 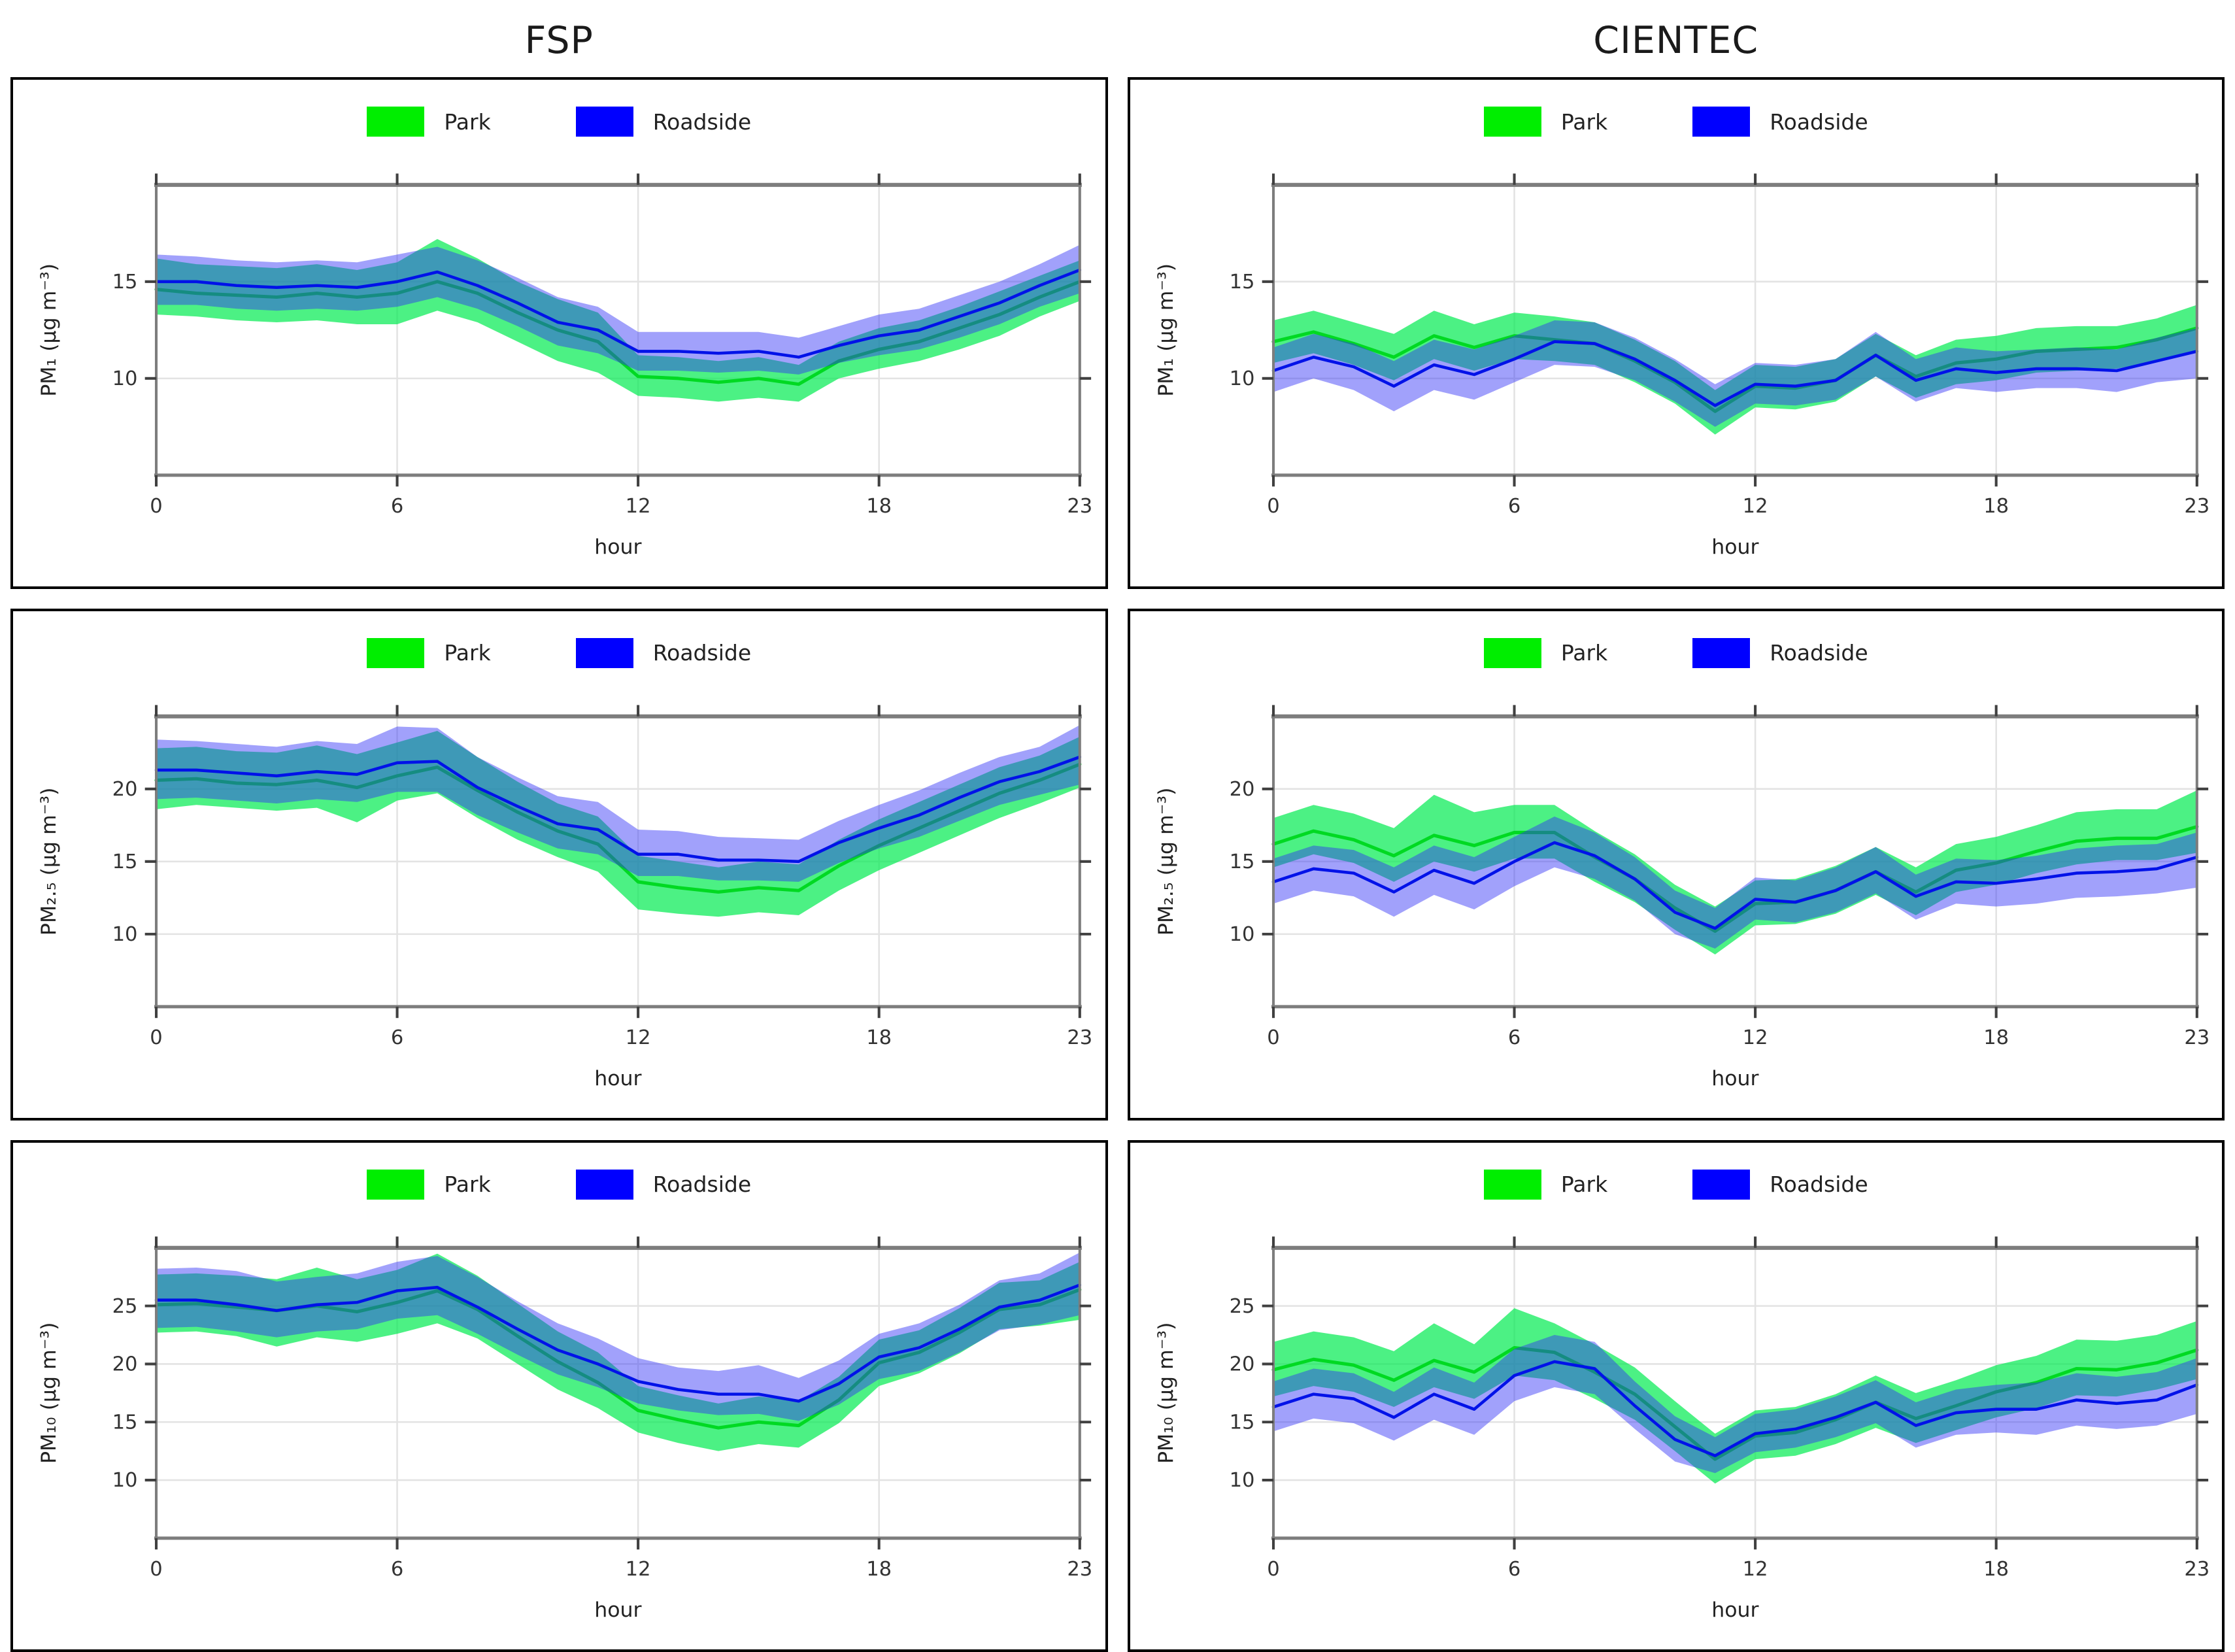 I want to click on chart-svg: 0 6 12 18 23 10 15 20 25 PM₁₀ (µg m⁻³) hour, so click(x=1682, y=1429).